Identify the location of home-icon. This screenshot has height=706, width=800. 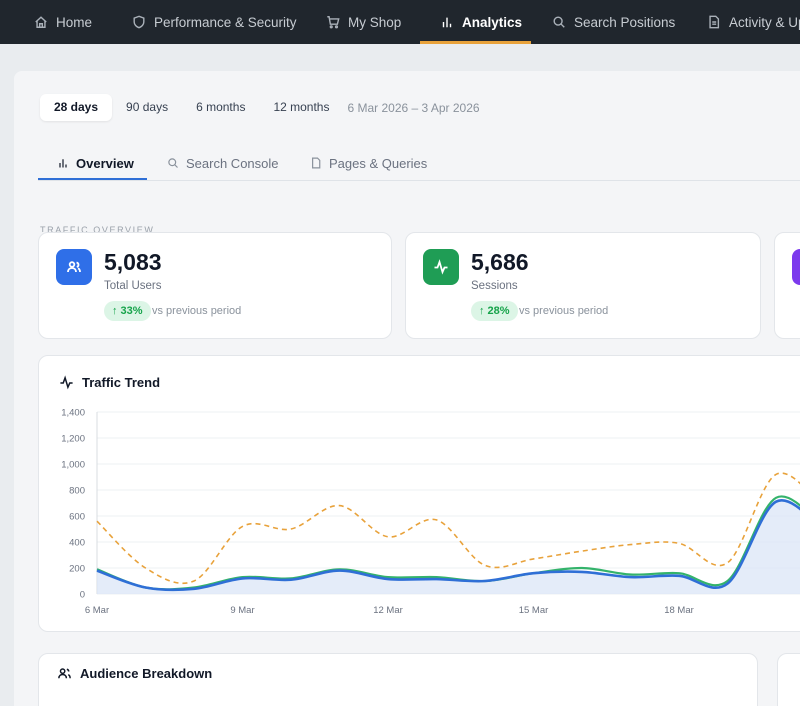
(41, 22).